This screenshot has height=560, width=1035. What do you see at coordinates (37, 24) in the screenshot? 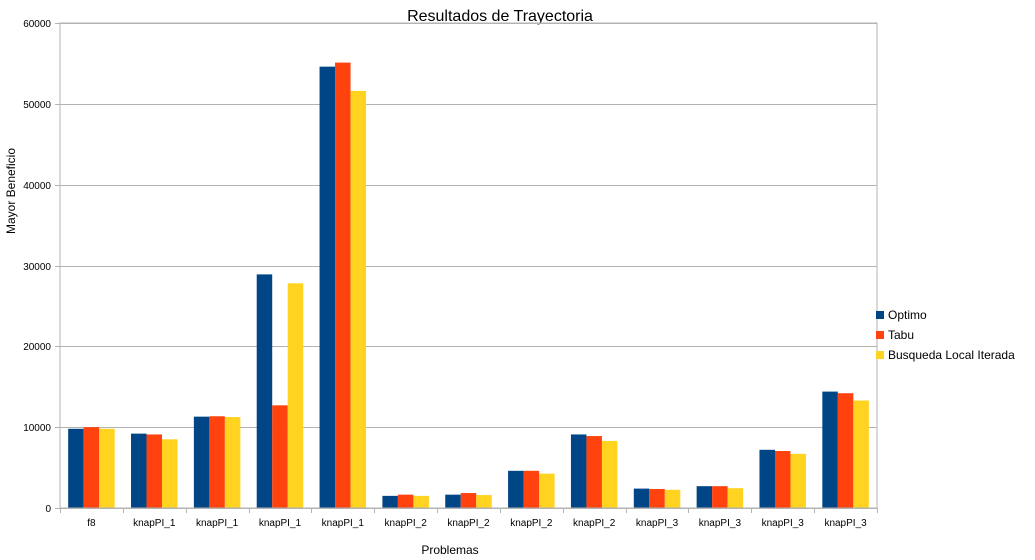
I see `y-tick-label: 60000` at bounding box center [37, 24].